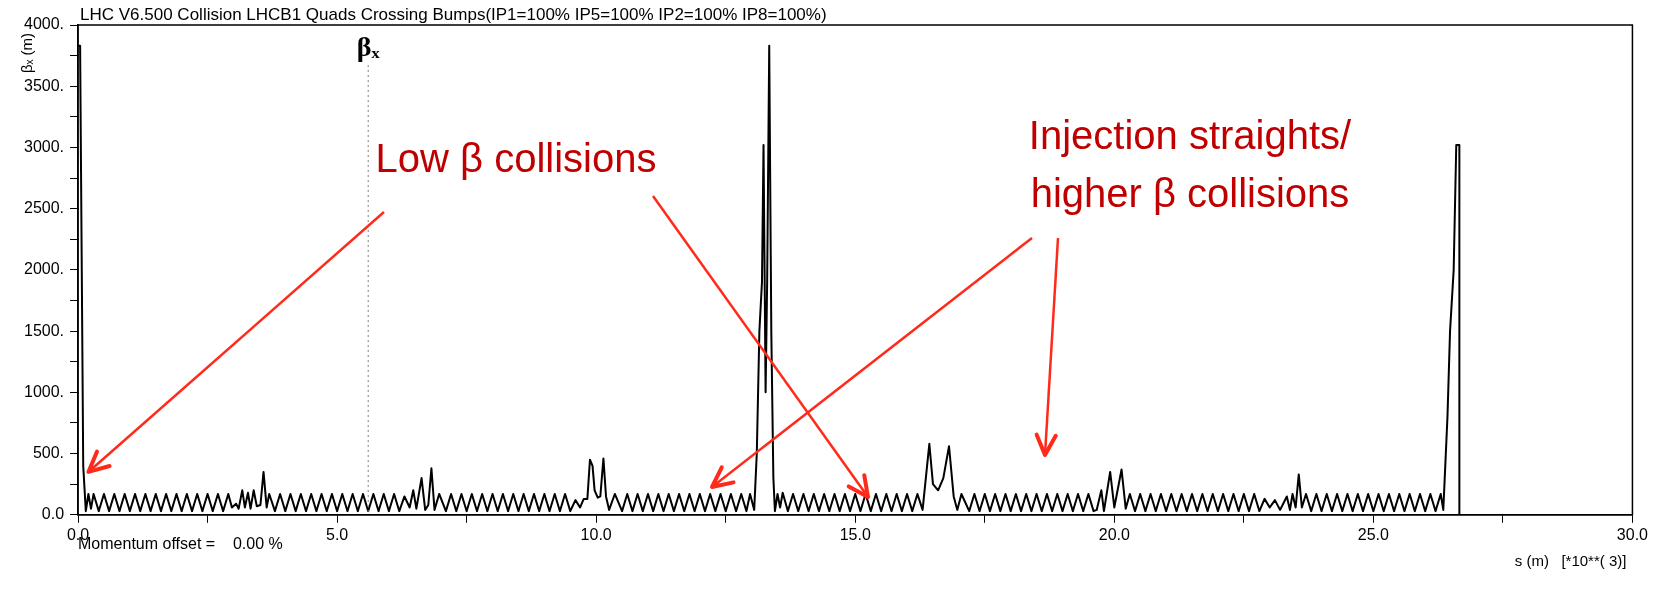 Image resolution: width=1659 pixels, height=594 pixels. What do you see at coordinates (44, 85) in the screenshot?
I see `y-tick-label: 3500.` at bounding box center [44, 85].